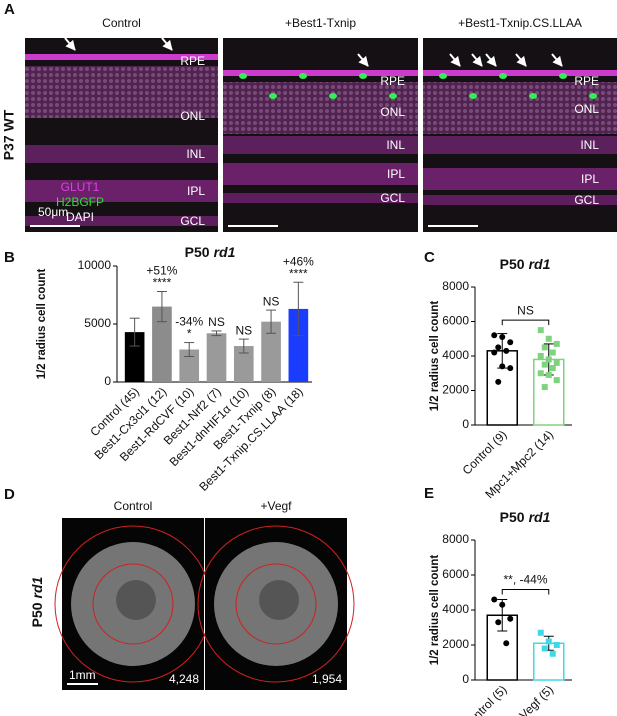 This screenshot has height=716, width=617. What do you see at coordinates (320, 23) in the screenshot?
I see `image-title: +Best1-Txnip` at bounding box center [320, 23].